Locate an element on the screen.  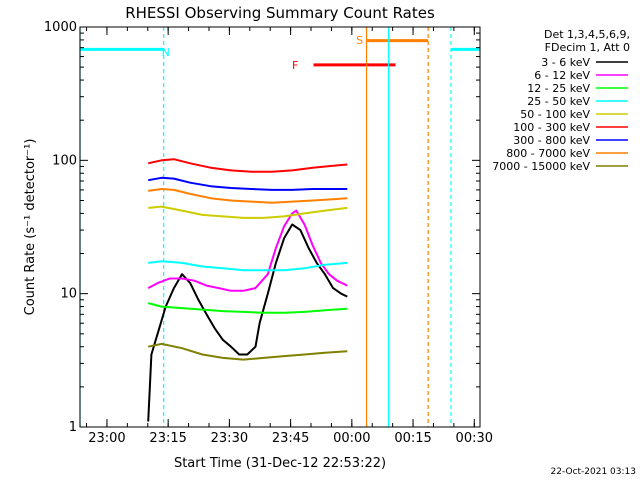
flag-bars-layer is located at coordinates (280, 53).